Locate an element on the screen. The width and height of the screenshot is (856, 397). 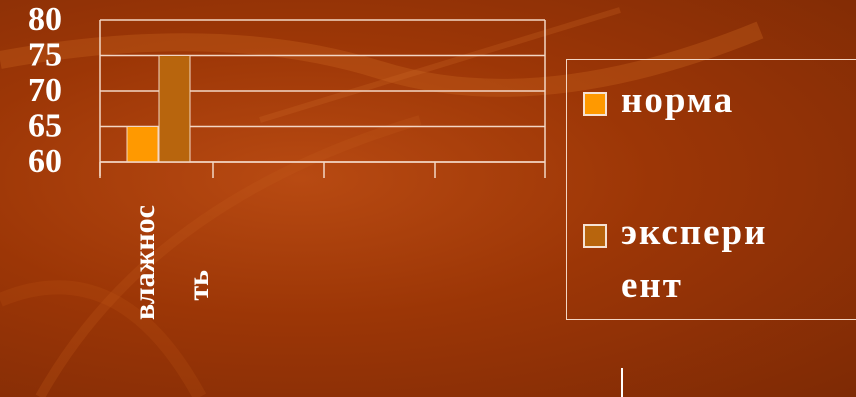
bars is located at coordinates (158, 109).